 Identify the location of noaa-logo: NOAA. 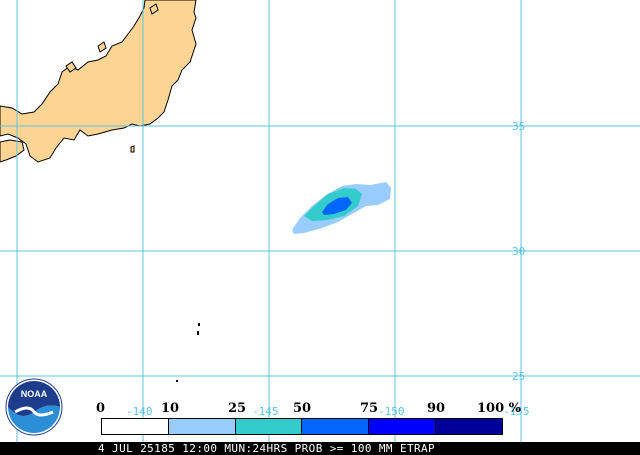
(34, 407).